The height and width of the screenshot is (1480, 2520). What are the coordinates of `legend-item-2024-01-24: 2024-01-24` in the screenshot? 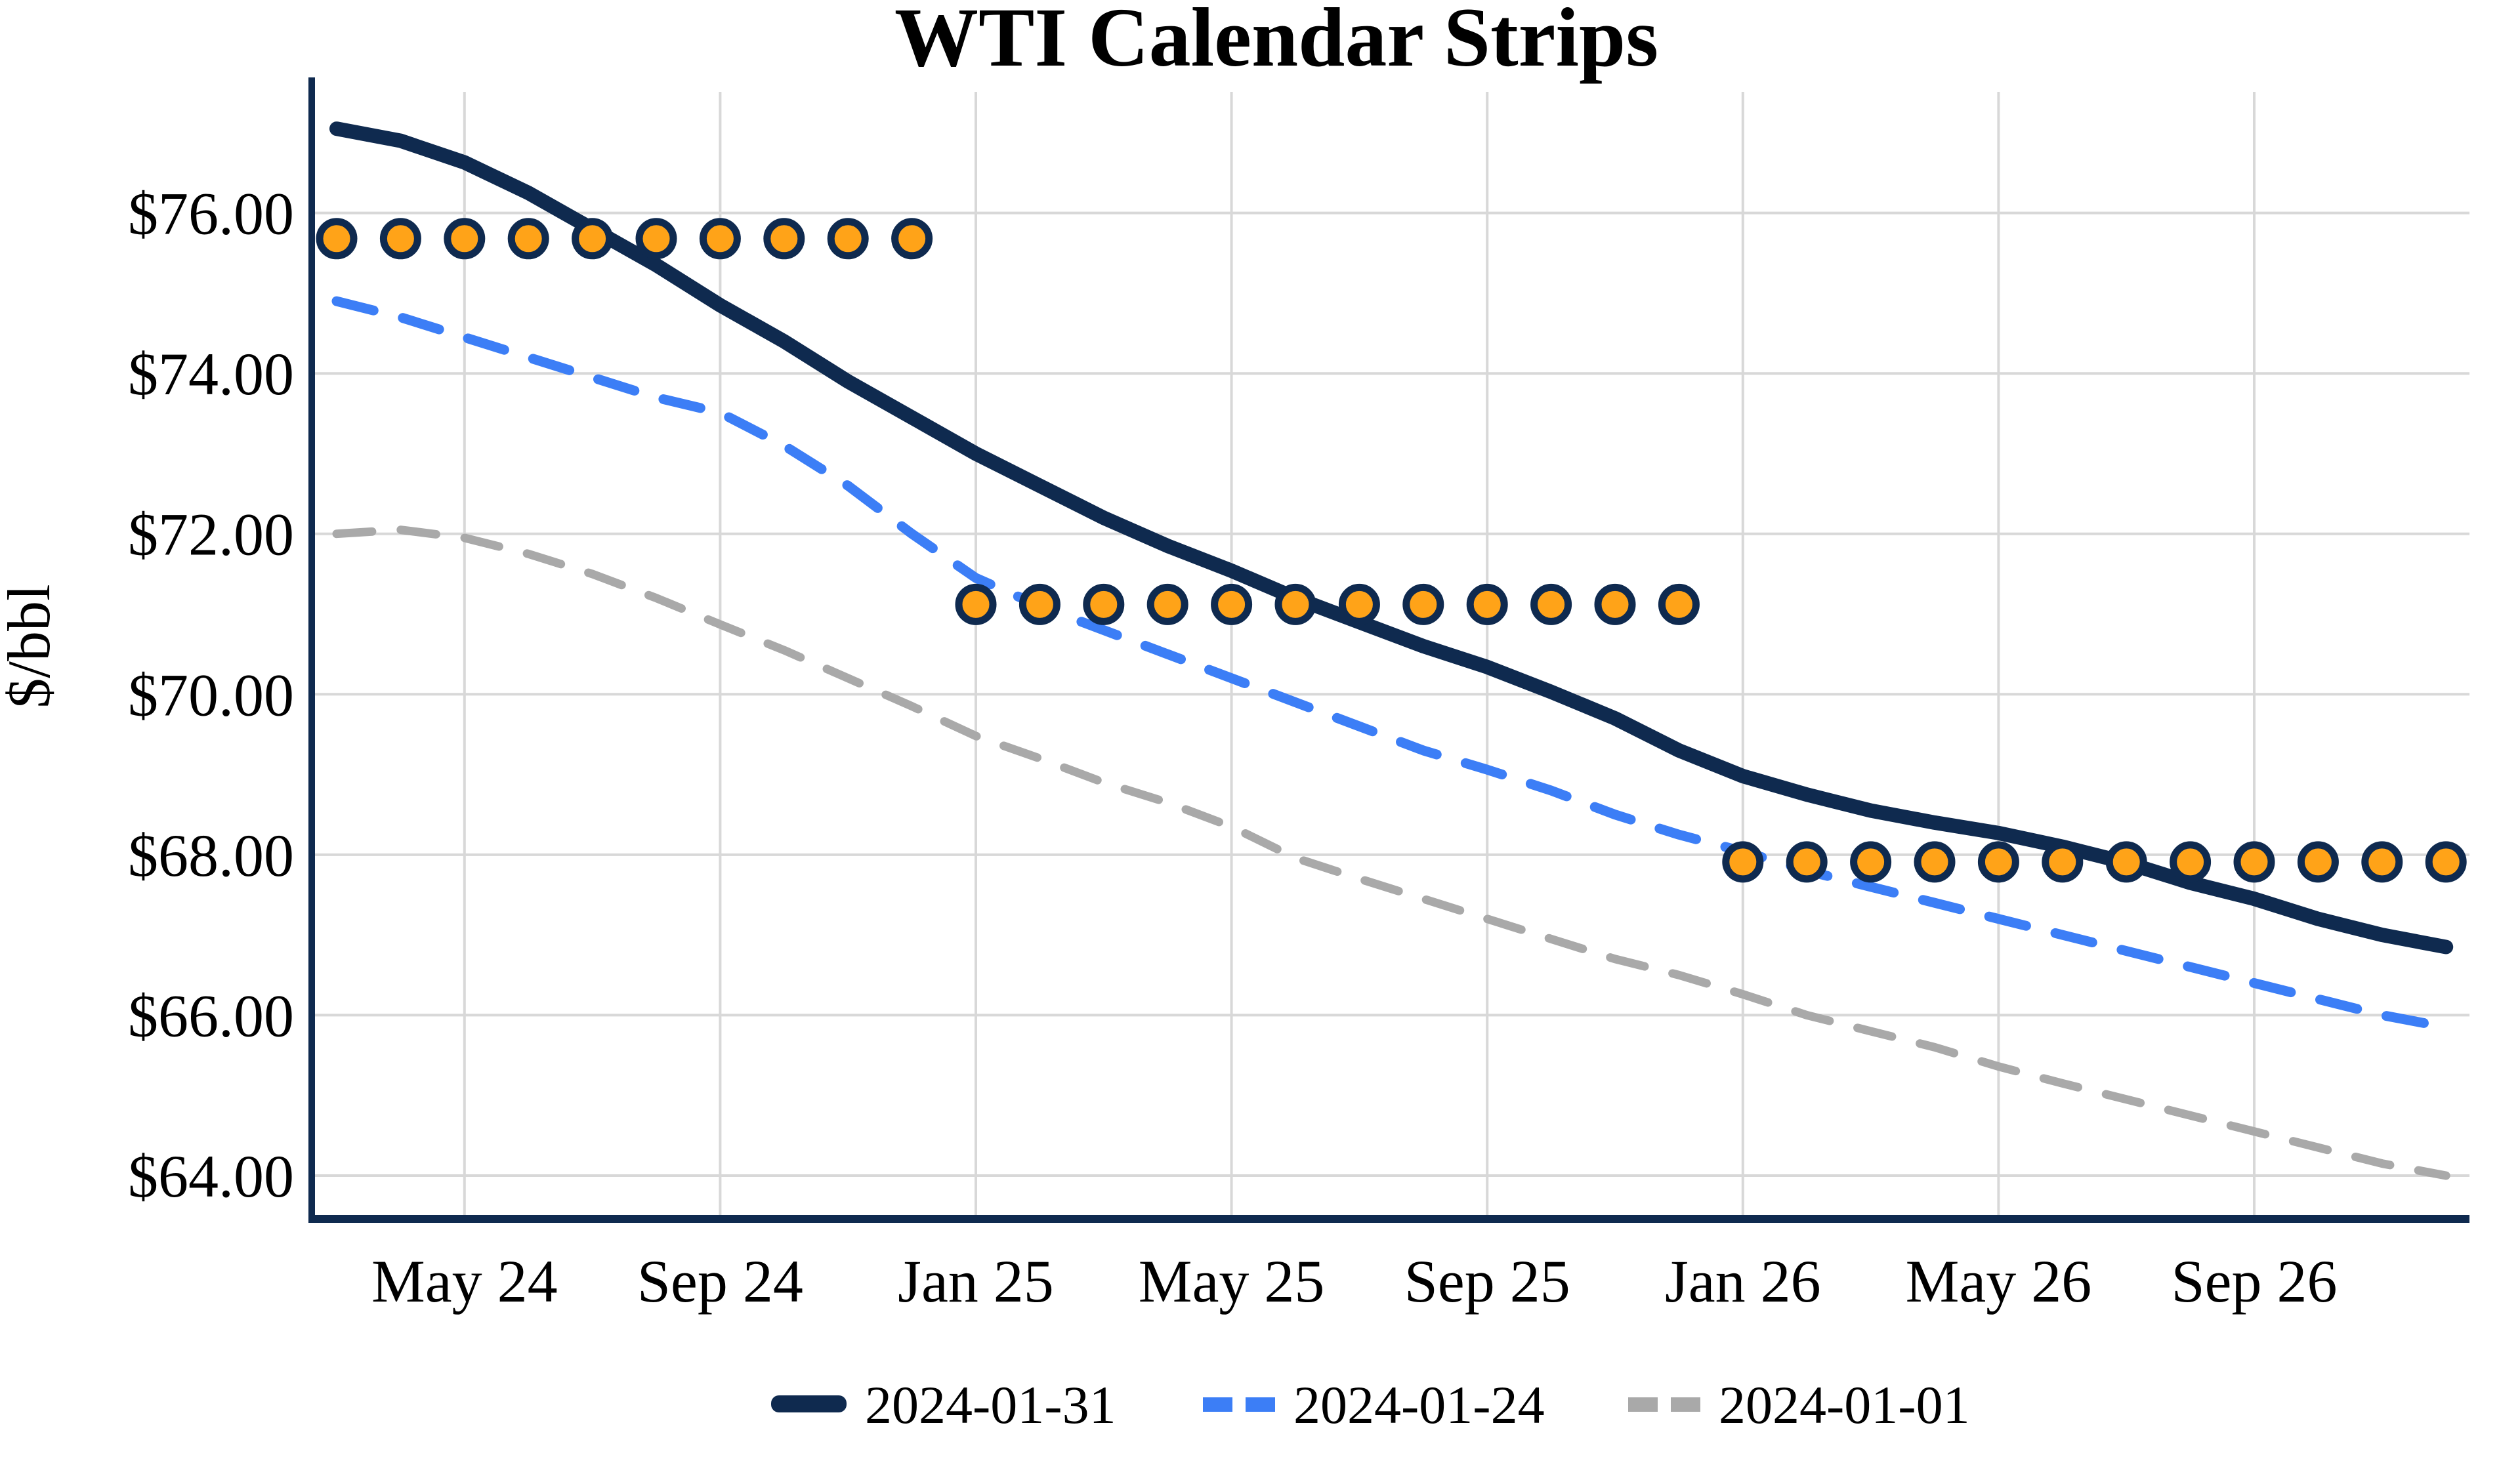 It's located at (1374, 1405).